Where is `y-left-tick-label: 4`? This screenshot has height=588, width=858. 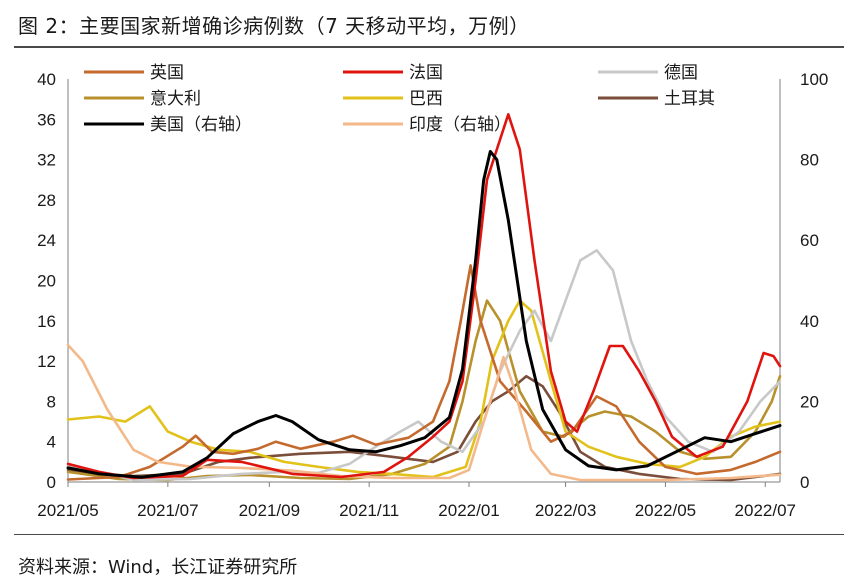
y-left-tick-label: 4 is located at coordinates (51, 442).